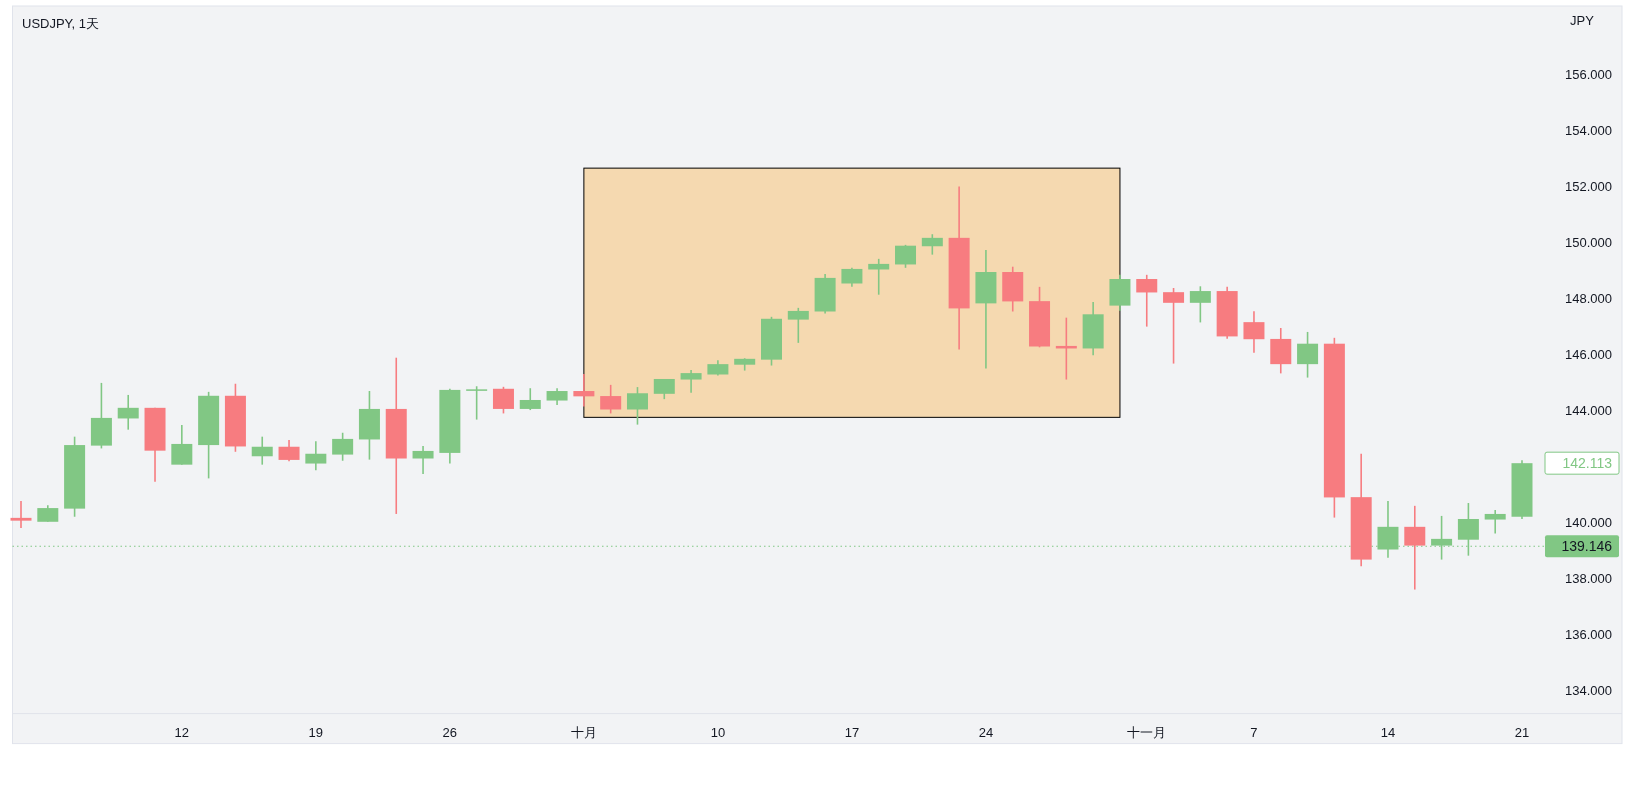 This screenshot has height=793, width=1631. What do you see at coordinates (1588, 299) in the screenshot?
I see `y-tick-label: 148.000` at bounding box center [1588, 299].